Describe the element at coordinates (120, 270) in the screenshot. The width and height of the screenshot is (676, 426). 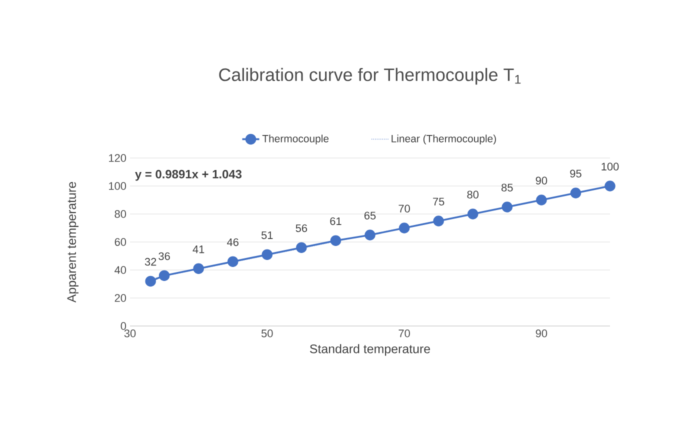
I see `y-tick-label: 40` at that location.